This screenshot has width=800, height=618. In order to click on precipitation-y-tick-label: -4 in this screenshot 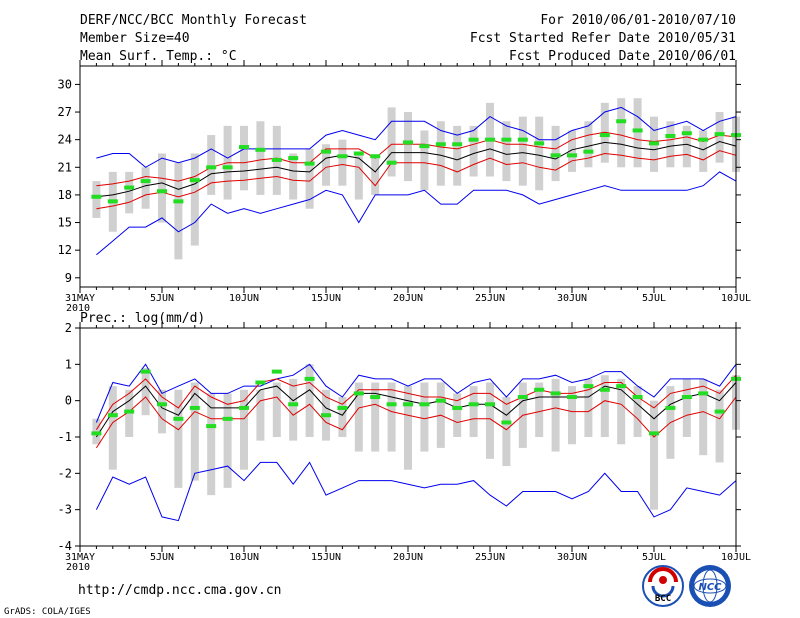, I will do `click(65, 546)`.